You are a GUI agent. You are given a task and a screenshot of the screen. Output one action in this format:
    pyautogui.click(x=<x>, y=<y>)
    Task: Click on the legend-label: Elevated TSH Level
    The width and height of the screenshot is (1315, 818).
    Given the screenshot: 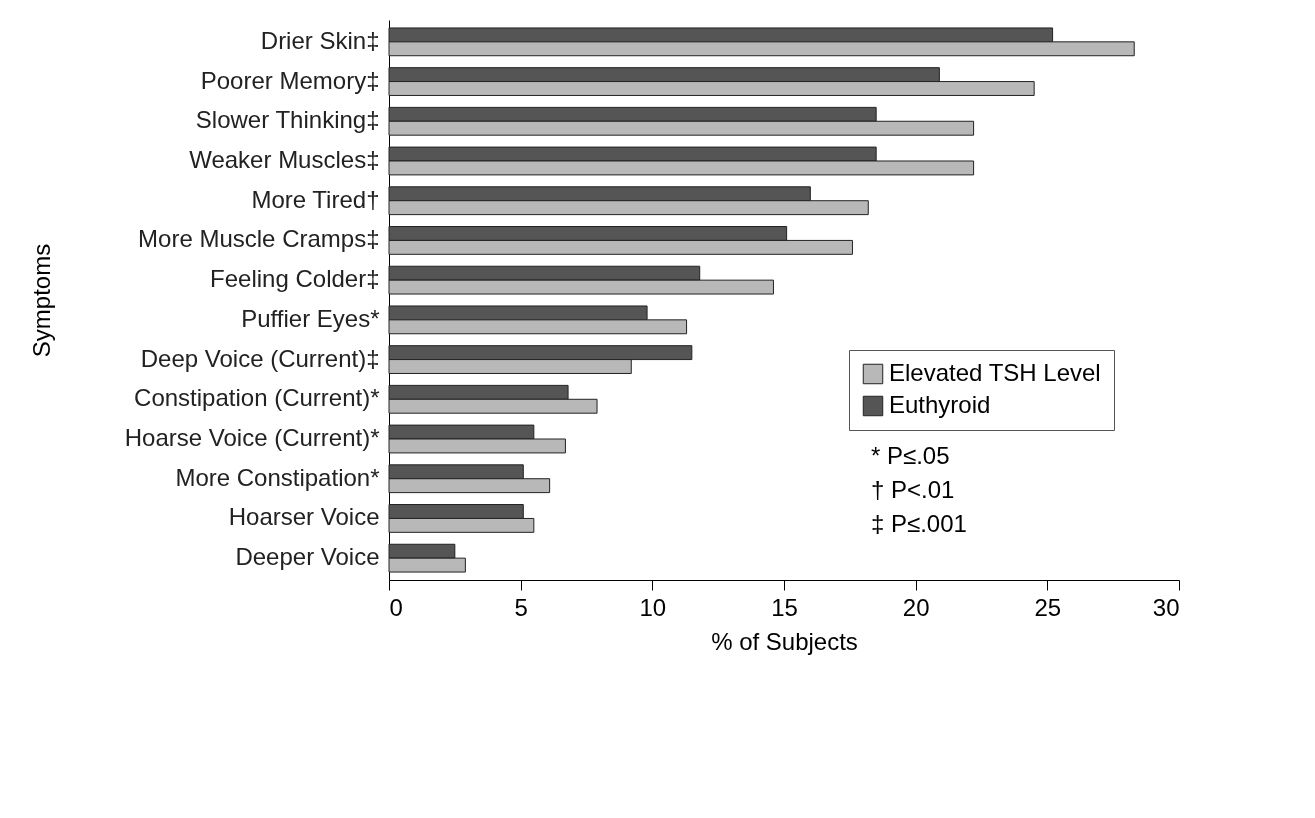 What is the action you would take?
    pyautogui.click(x=995, y=372)
    